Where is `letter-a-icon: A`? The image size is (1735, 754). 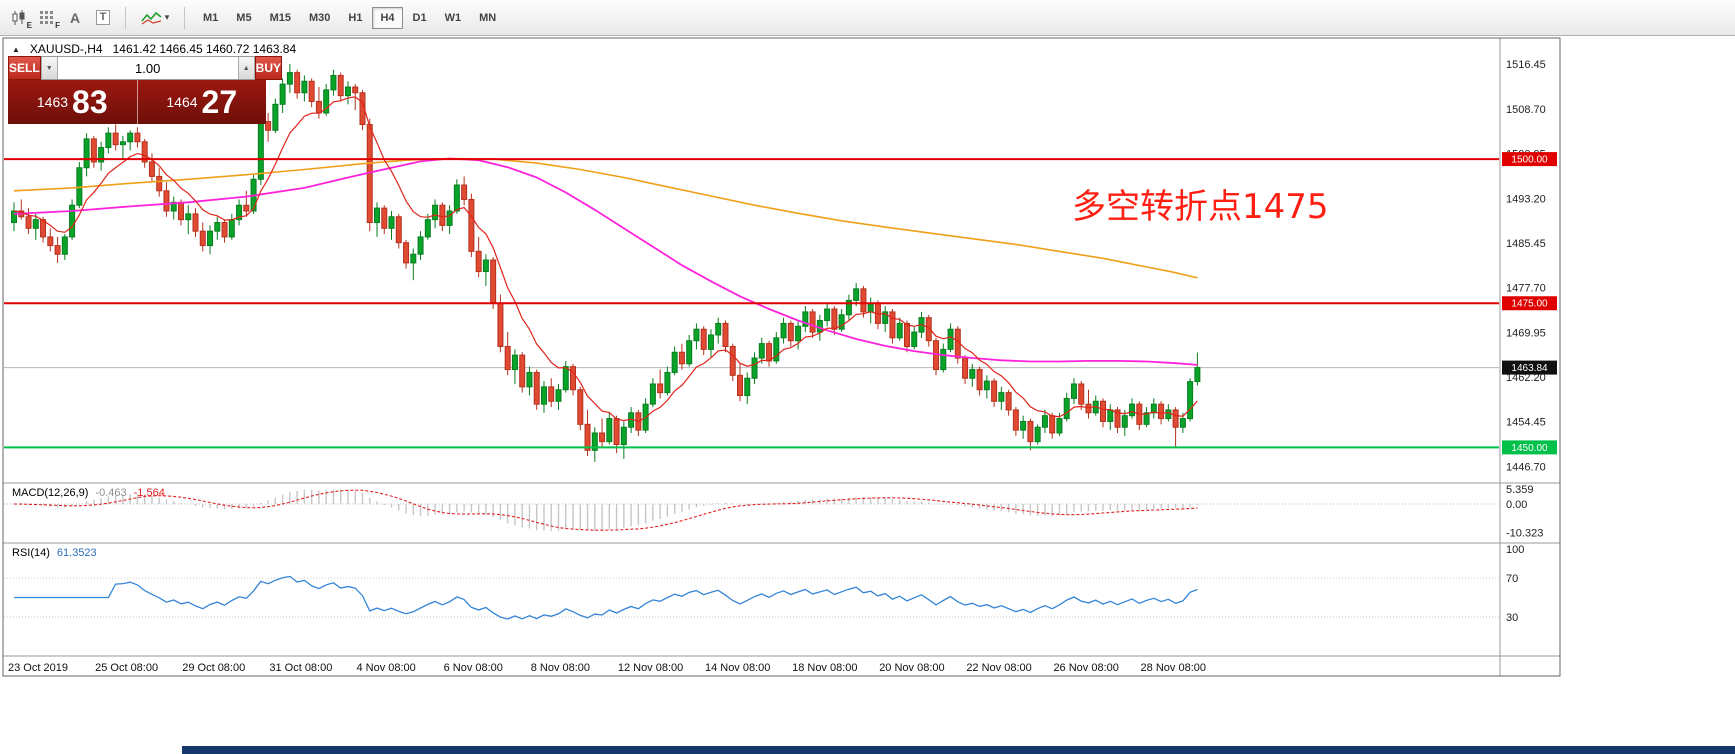 letter-a-icon: A is located at coordinates (75, 17).